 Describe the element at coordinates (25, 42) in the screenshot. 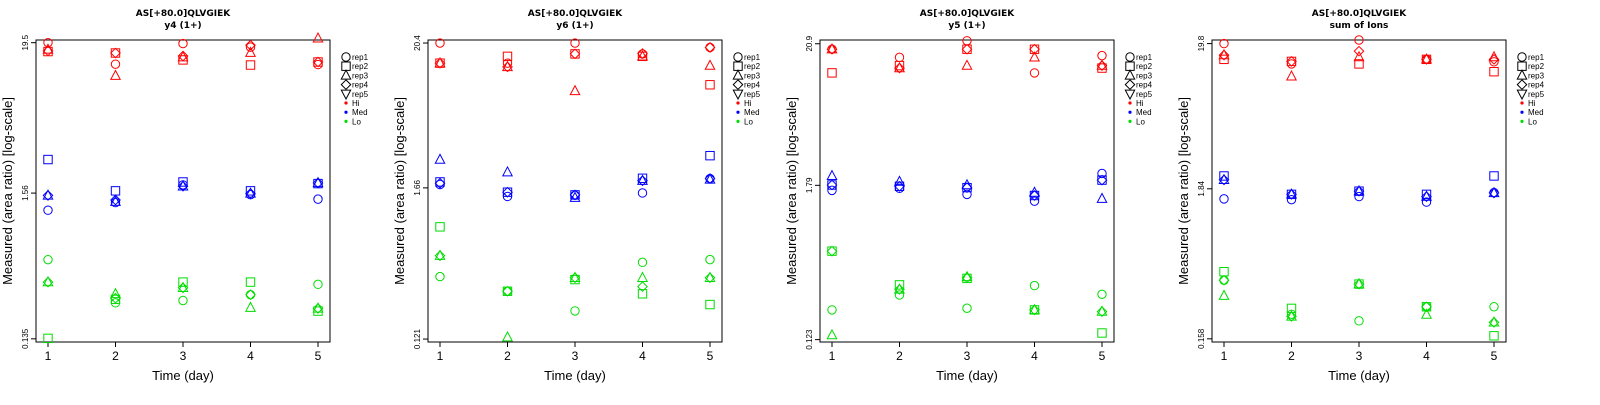

I see `y-tick-label: 19.5` at that location.